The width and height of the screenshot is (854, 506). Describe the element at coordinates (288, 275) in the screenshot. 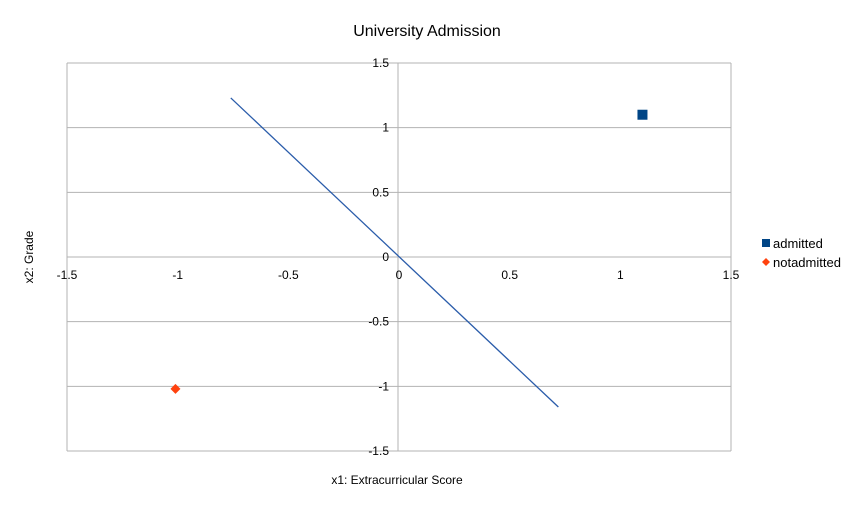

I see `x-tick-label: -0.5` at that location.